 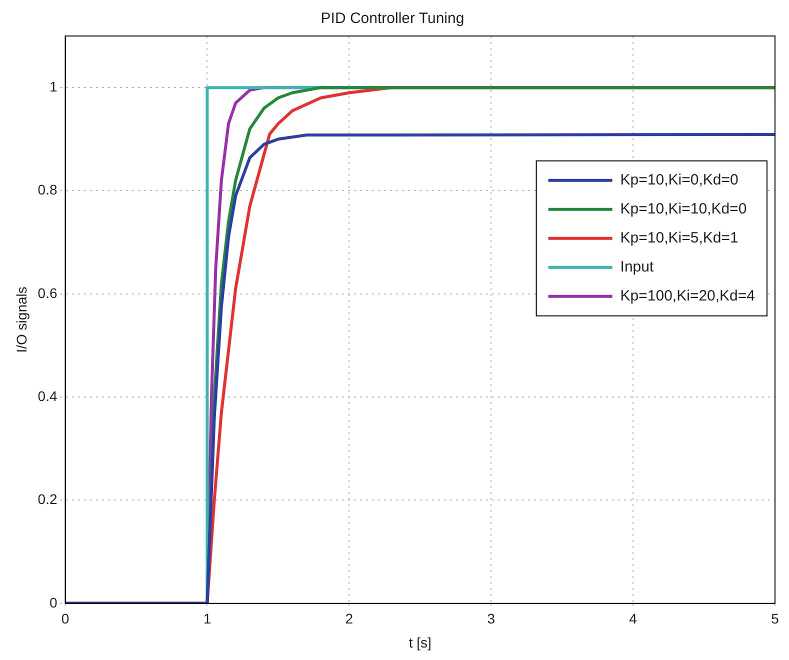 I want to click on x-tick-label: 5, so click(x=775, y=618).